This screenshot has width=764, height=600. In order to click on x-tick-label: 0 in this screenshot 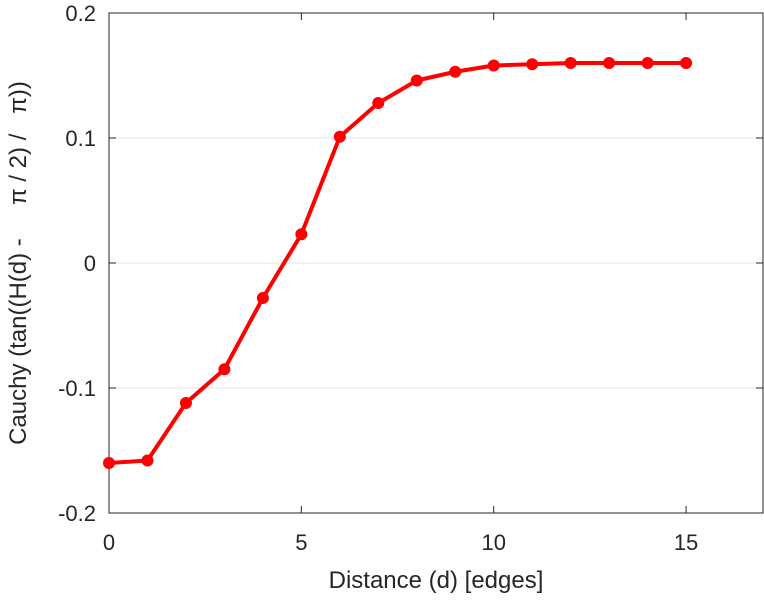, I will do `click(109, 542)`.